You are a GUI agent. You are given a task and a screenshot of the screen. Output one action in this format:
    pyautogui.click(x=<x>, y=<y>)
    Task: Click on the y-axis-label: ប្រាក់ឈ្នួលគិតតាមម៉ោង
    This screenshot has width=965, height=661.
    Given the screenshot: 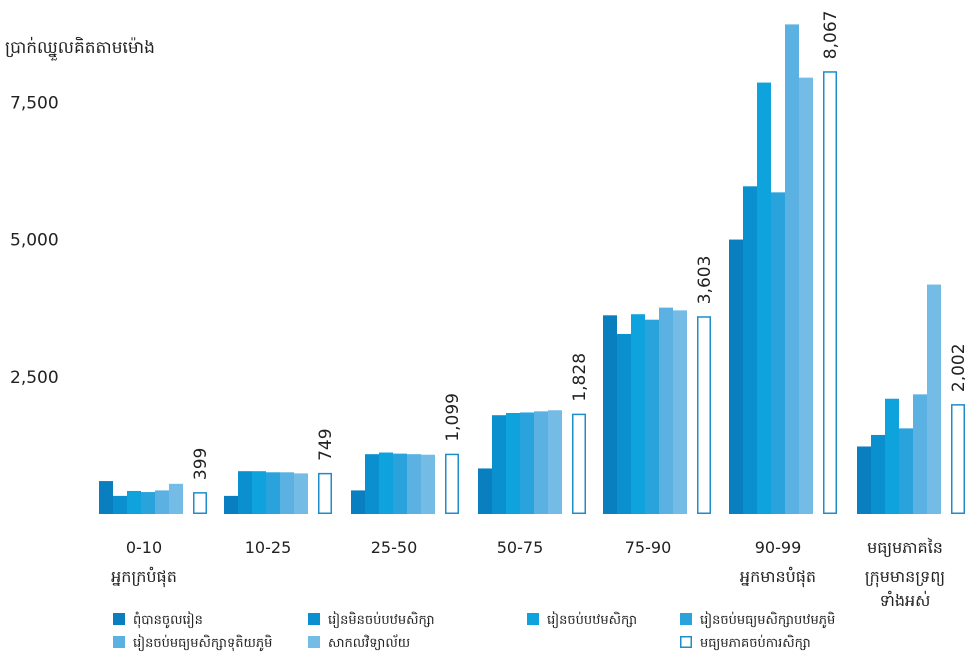 What is the action you would take?
    pyautogui.click(x=80, y=48)
    